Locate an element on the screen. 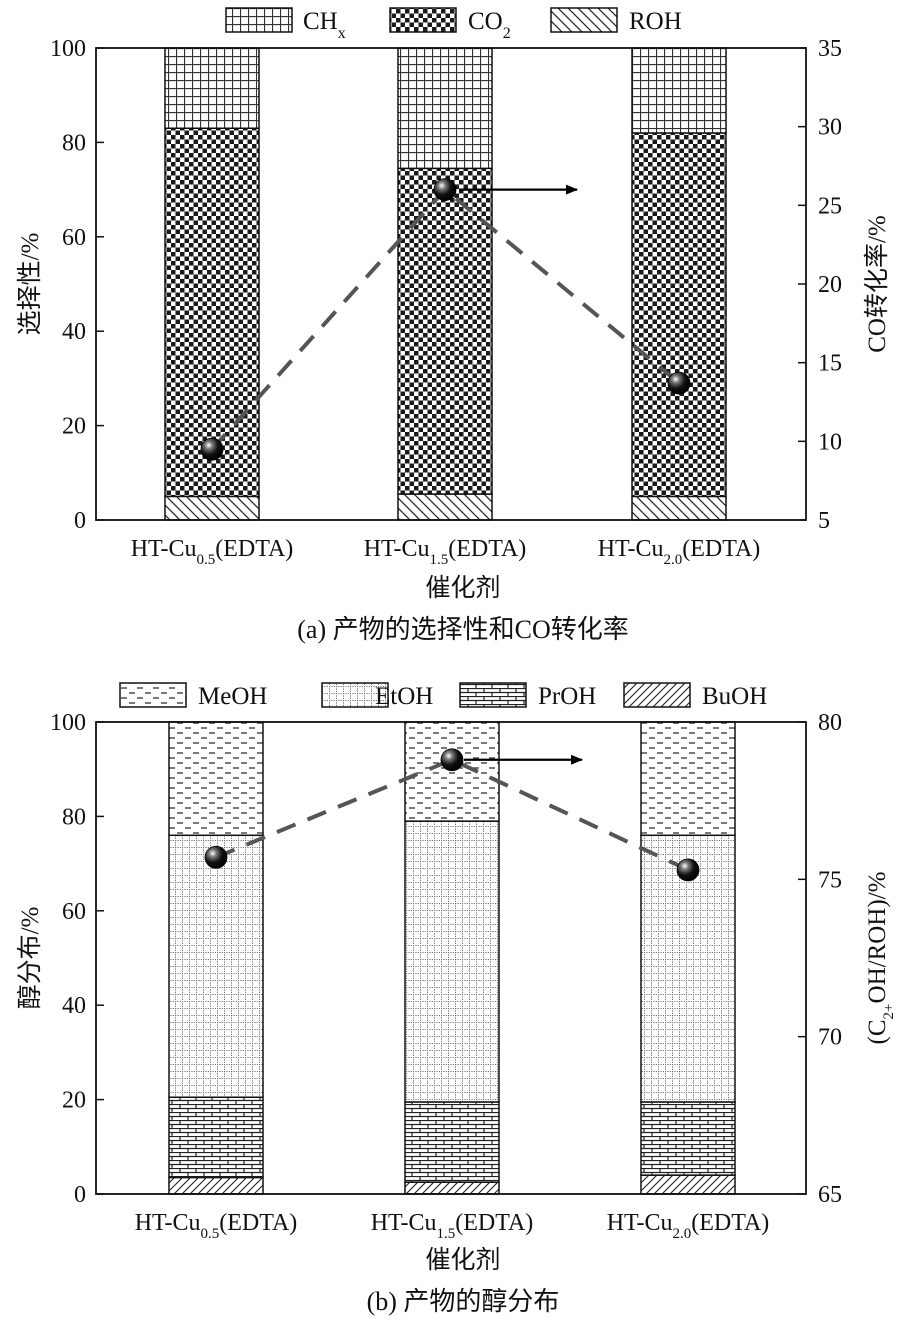  right-tick-label: 80 is located at coordinates (830, 723).